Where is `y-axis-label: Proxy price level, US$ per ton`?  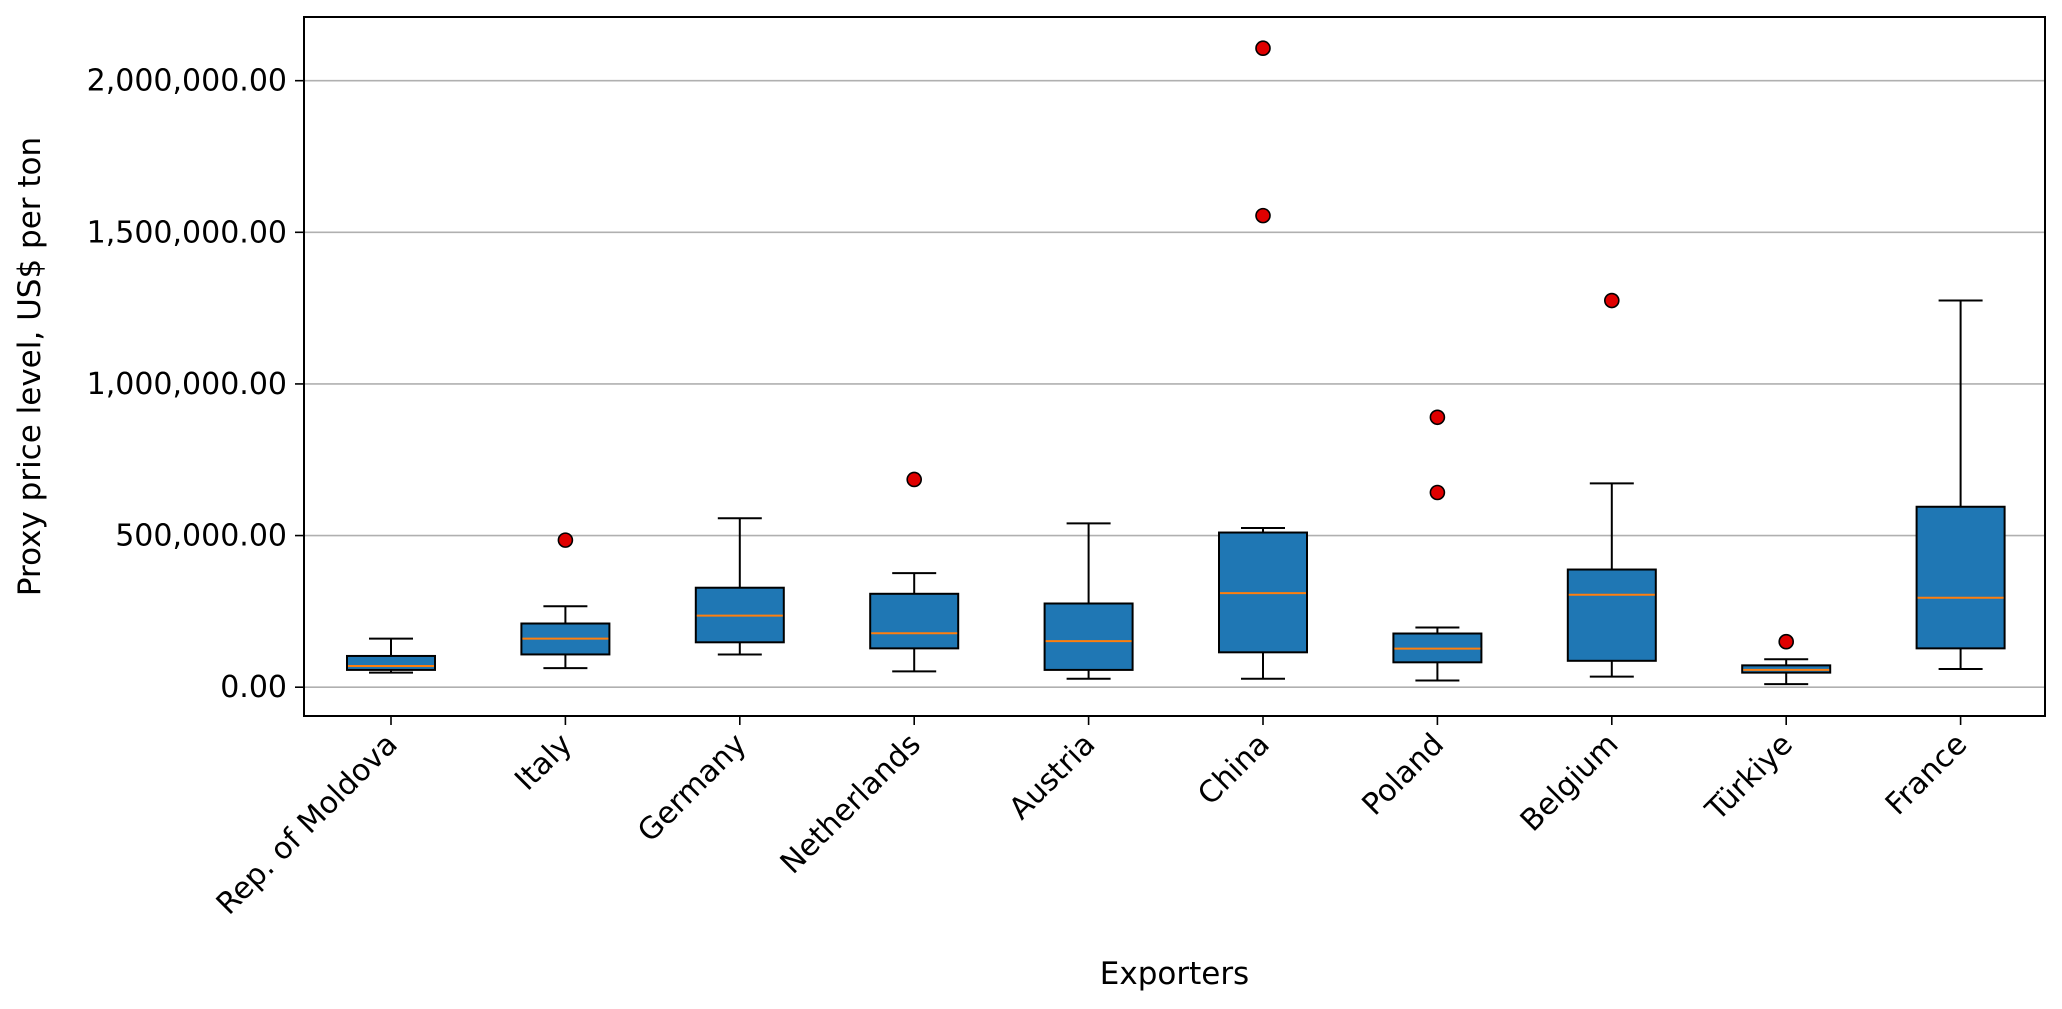 y-axis-label: Proxy price level, US$ per ton is located at coordinates (30, 366).